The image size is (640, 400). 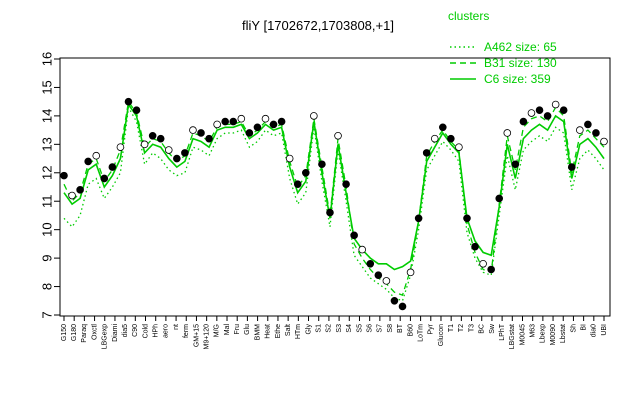 I want to click on x-tick-label: Cold, so click(x=145, y=331).